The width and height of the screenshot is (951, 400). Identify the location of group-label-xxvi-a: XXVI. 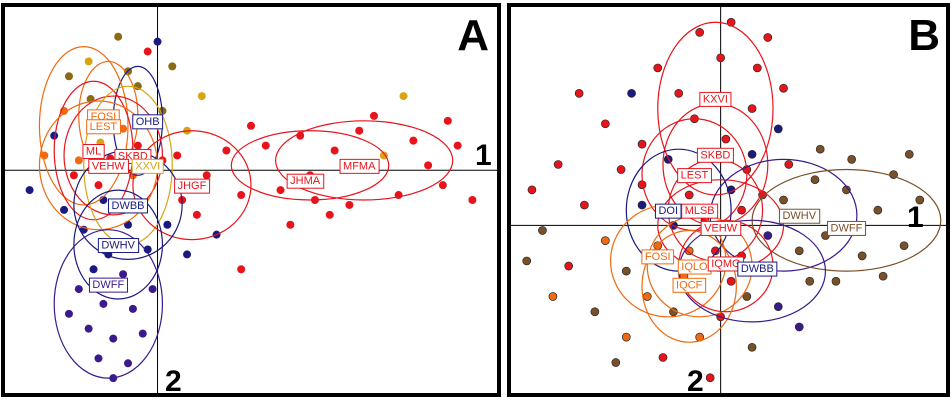
(147, 166).